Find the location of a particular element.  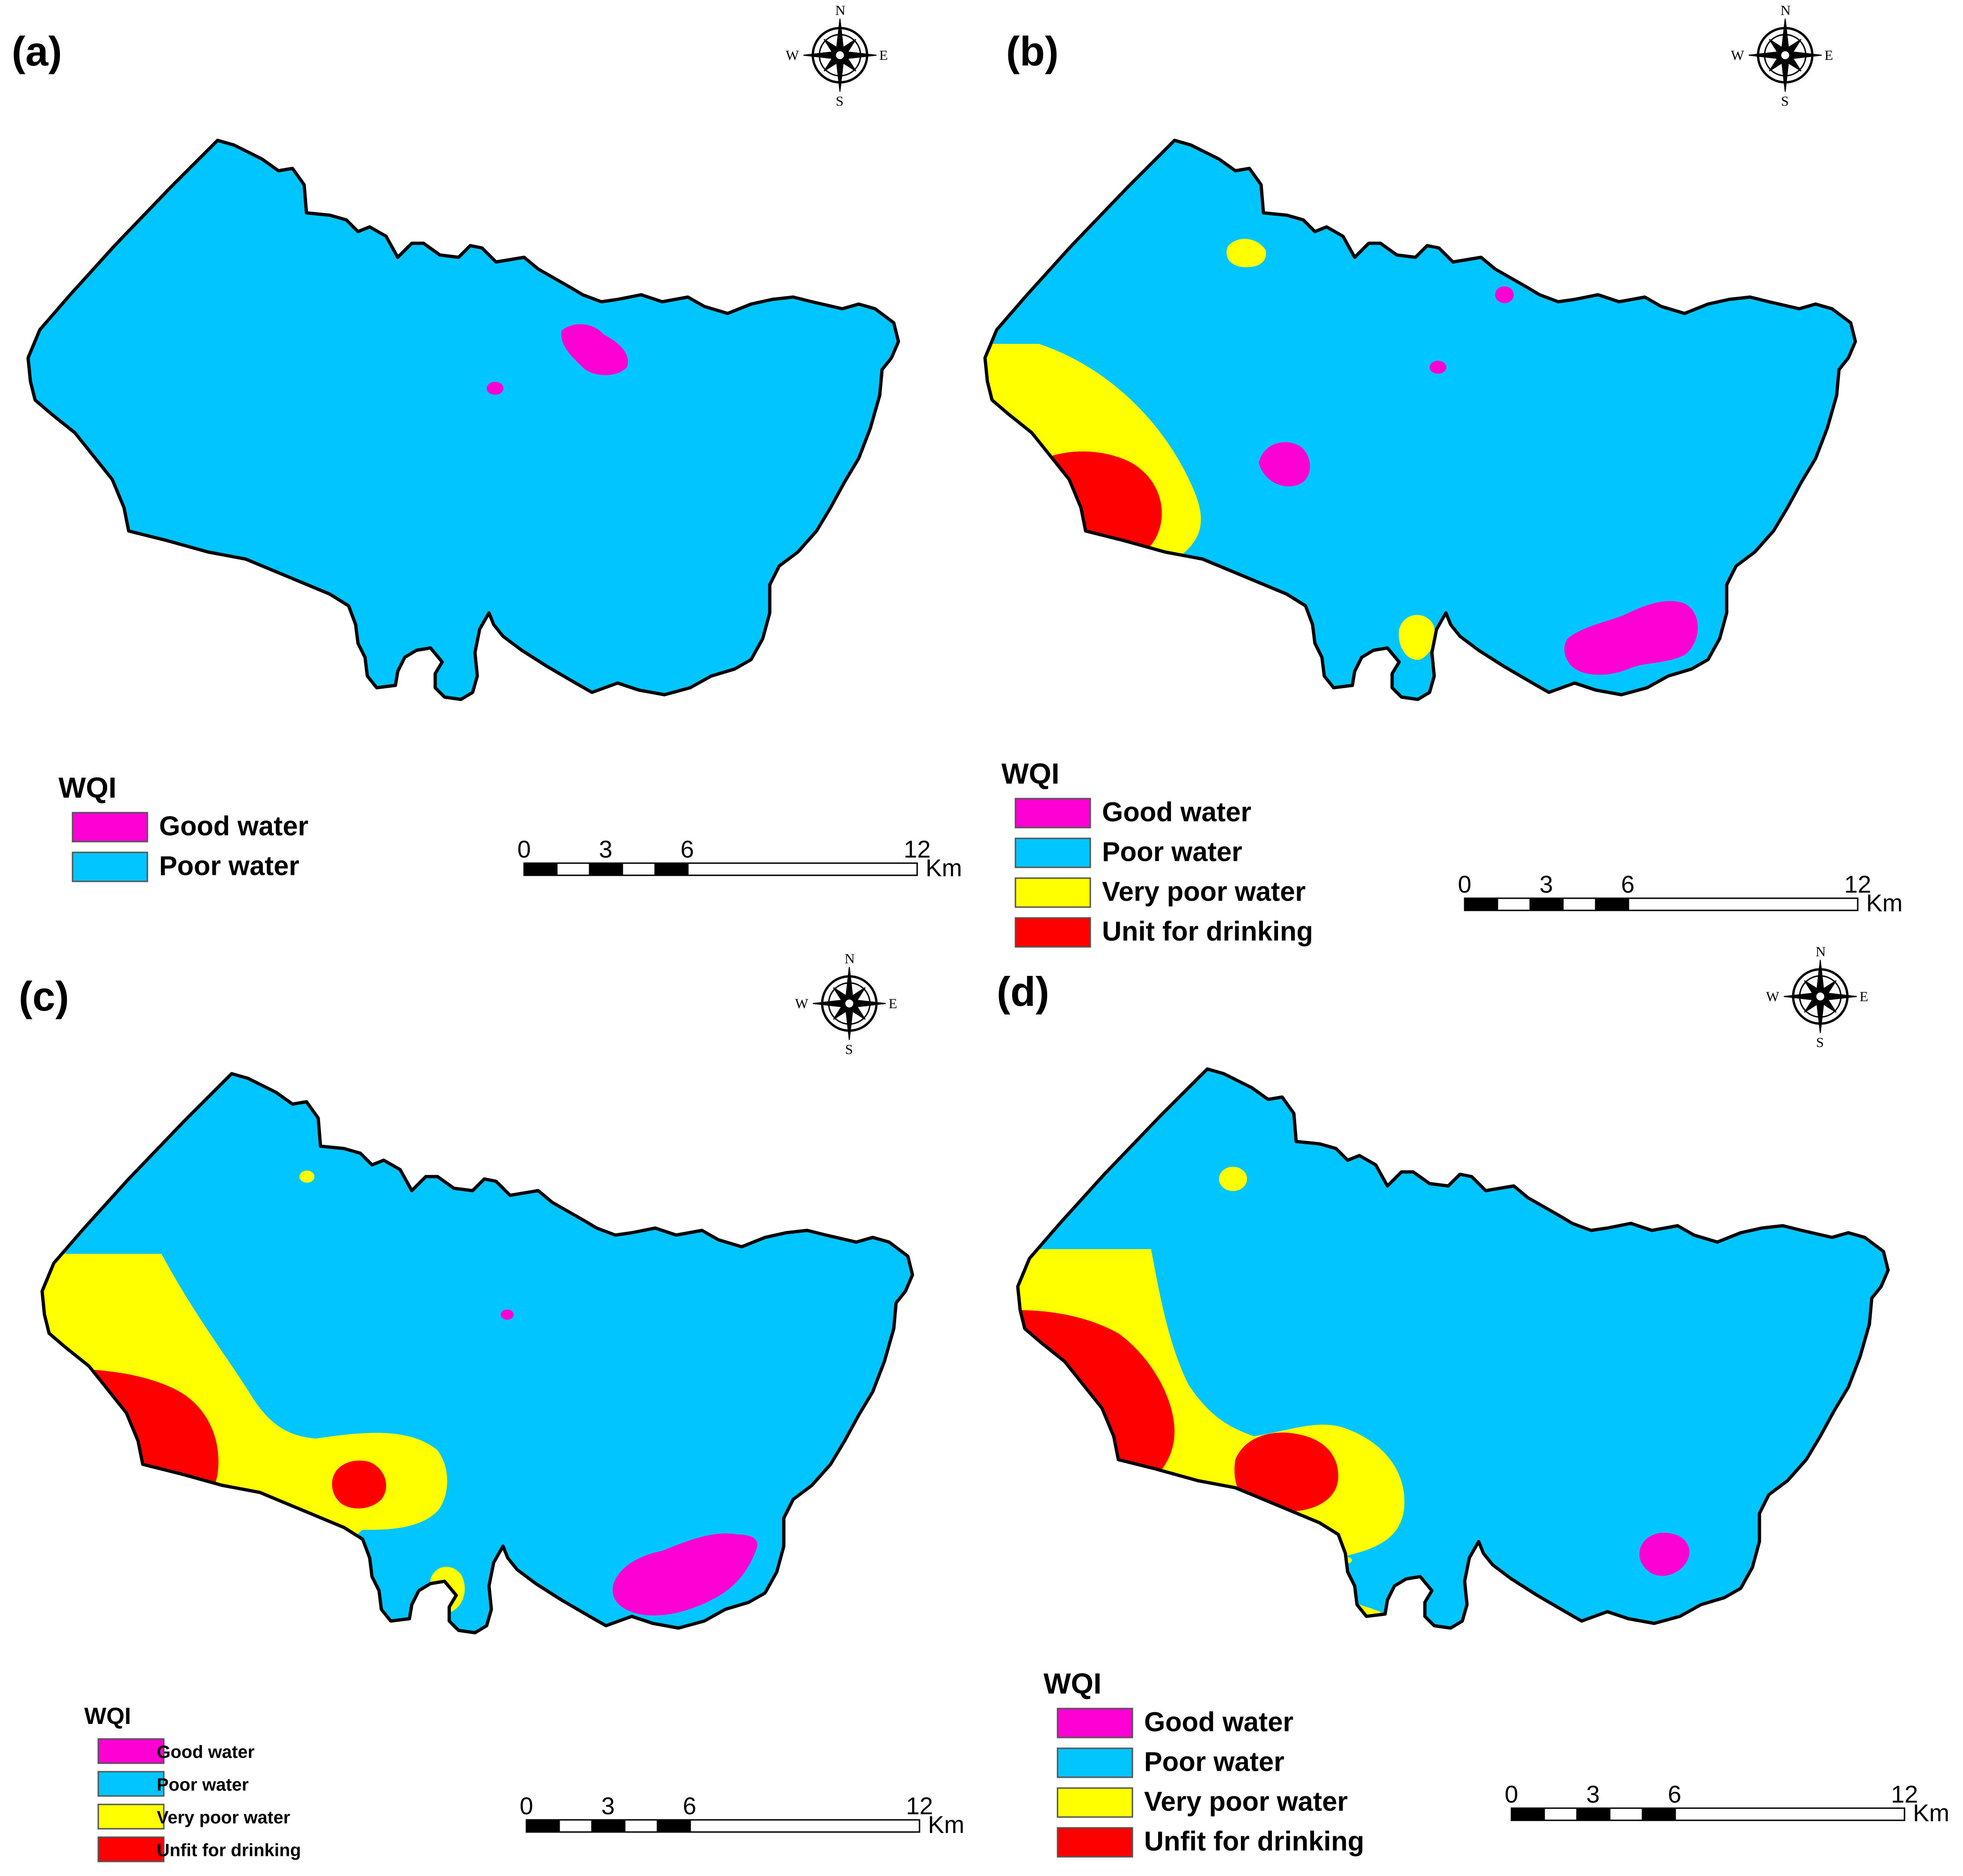

legend: WQI Good water Poor water is located at coordinates (183, 827).